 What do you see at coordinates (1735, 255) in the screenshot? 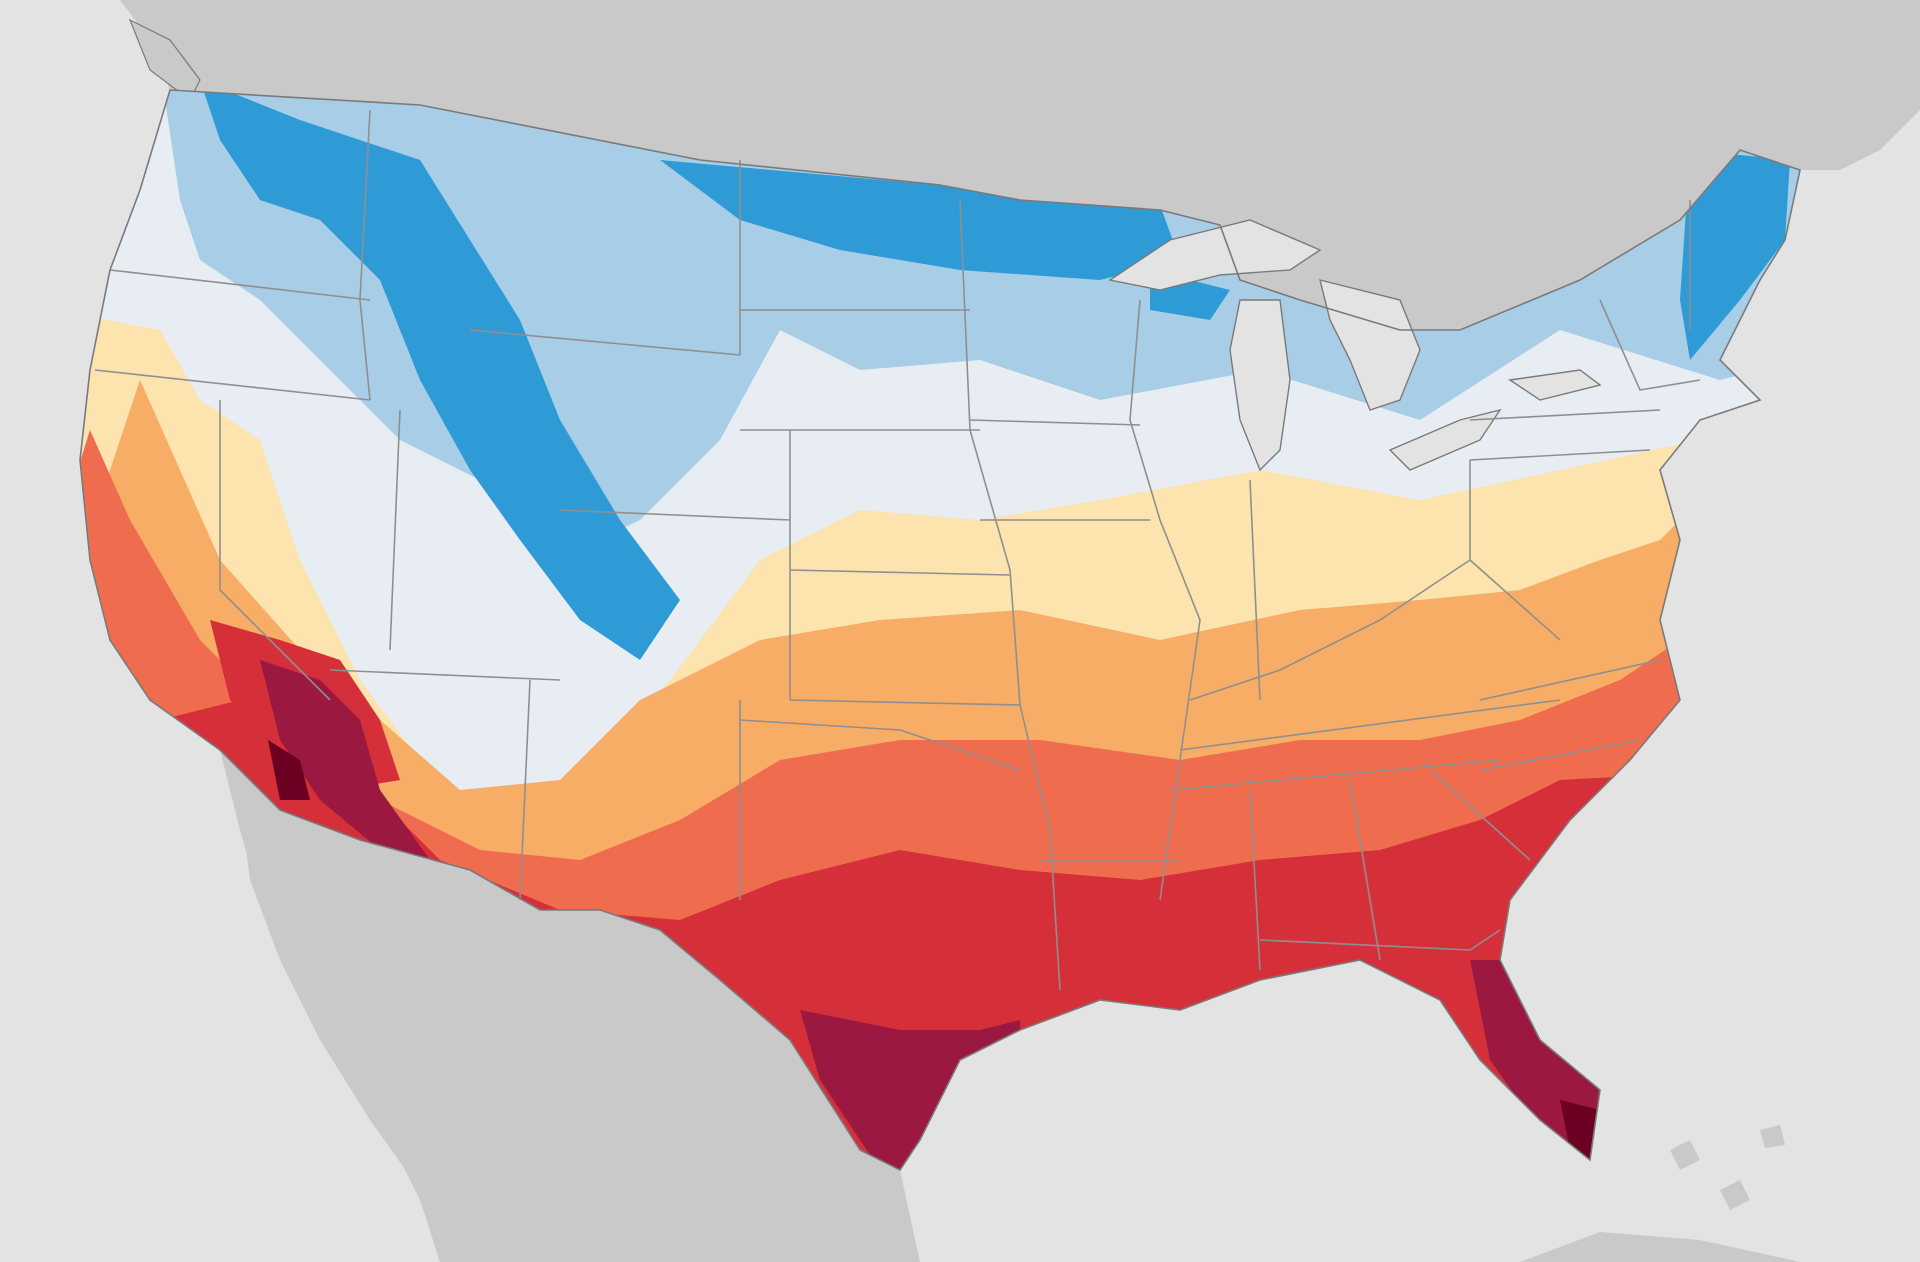
I see `heat-band-class-1-maine` at bounding box center [1735, 255].